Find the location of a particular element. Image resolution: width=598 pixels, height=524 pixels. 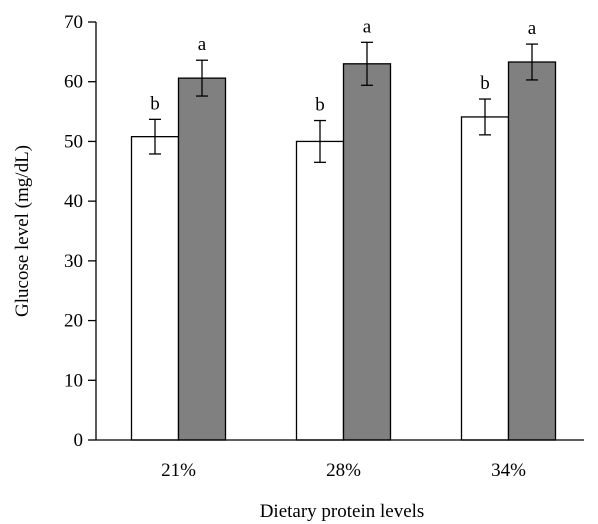

y-tick-label: 50 is located at coordinates (73, 141).